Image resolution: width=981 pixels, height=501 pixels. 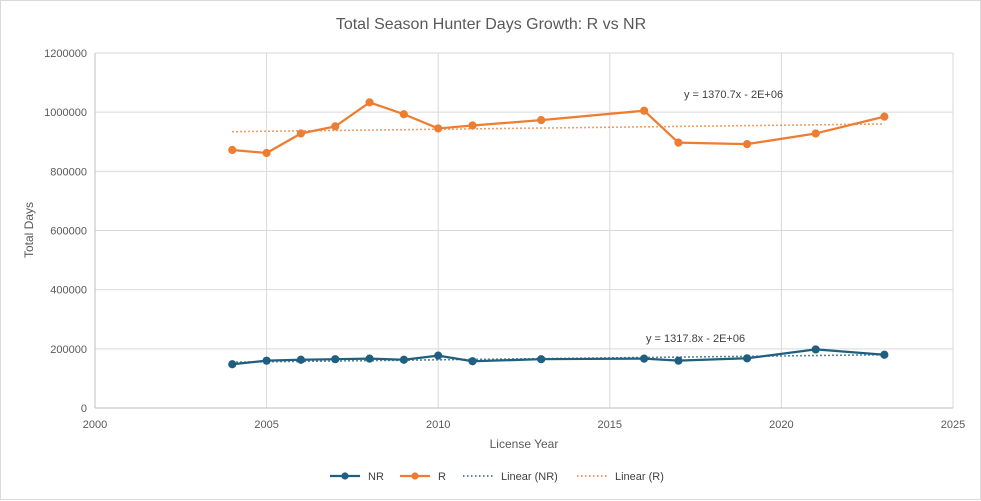 I want to click on y-tick-label: 0, so click(x=84, y=409).